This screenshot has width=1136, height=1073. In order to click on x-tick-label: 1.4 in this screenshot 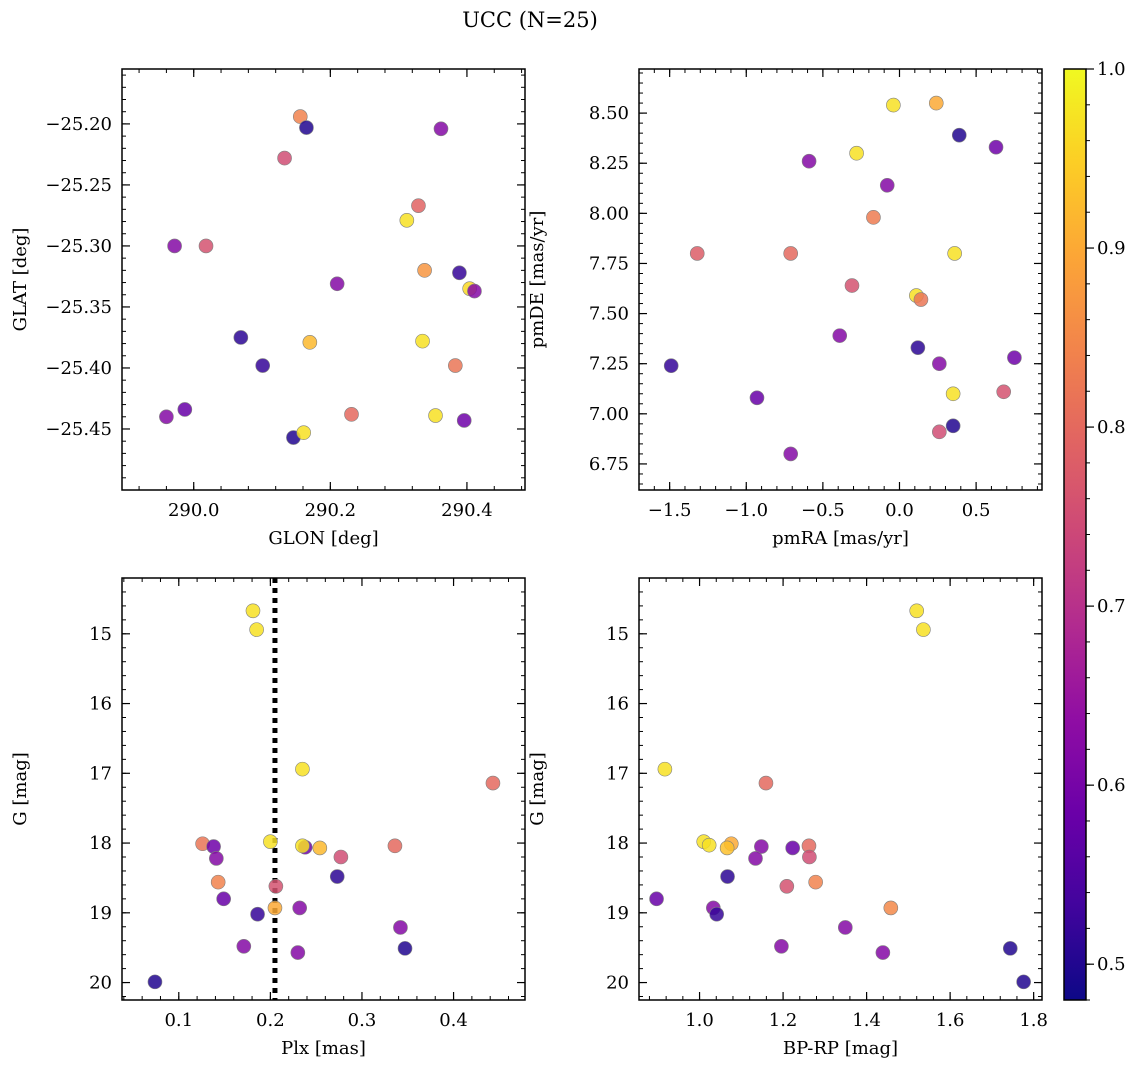, I will do `click(866, 1020)`.